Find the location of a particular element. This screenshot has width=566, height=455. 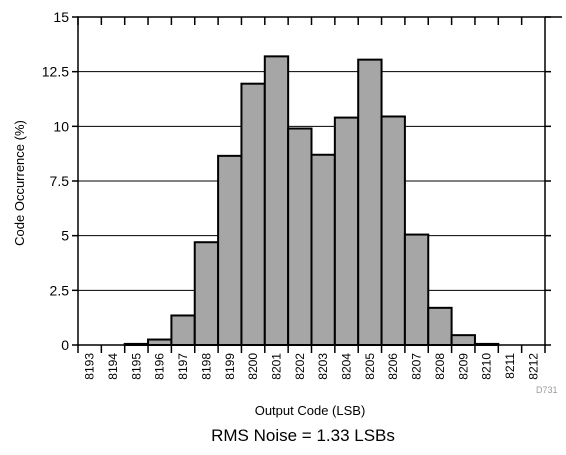

x-tick-label-8209: 8209 is located at coordinates (463, 366).